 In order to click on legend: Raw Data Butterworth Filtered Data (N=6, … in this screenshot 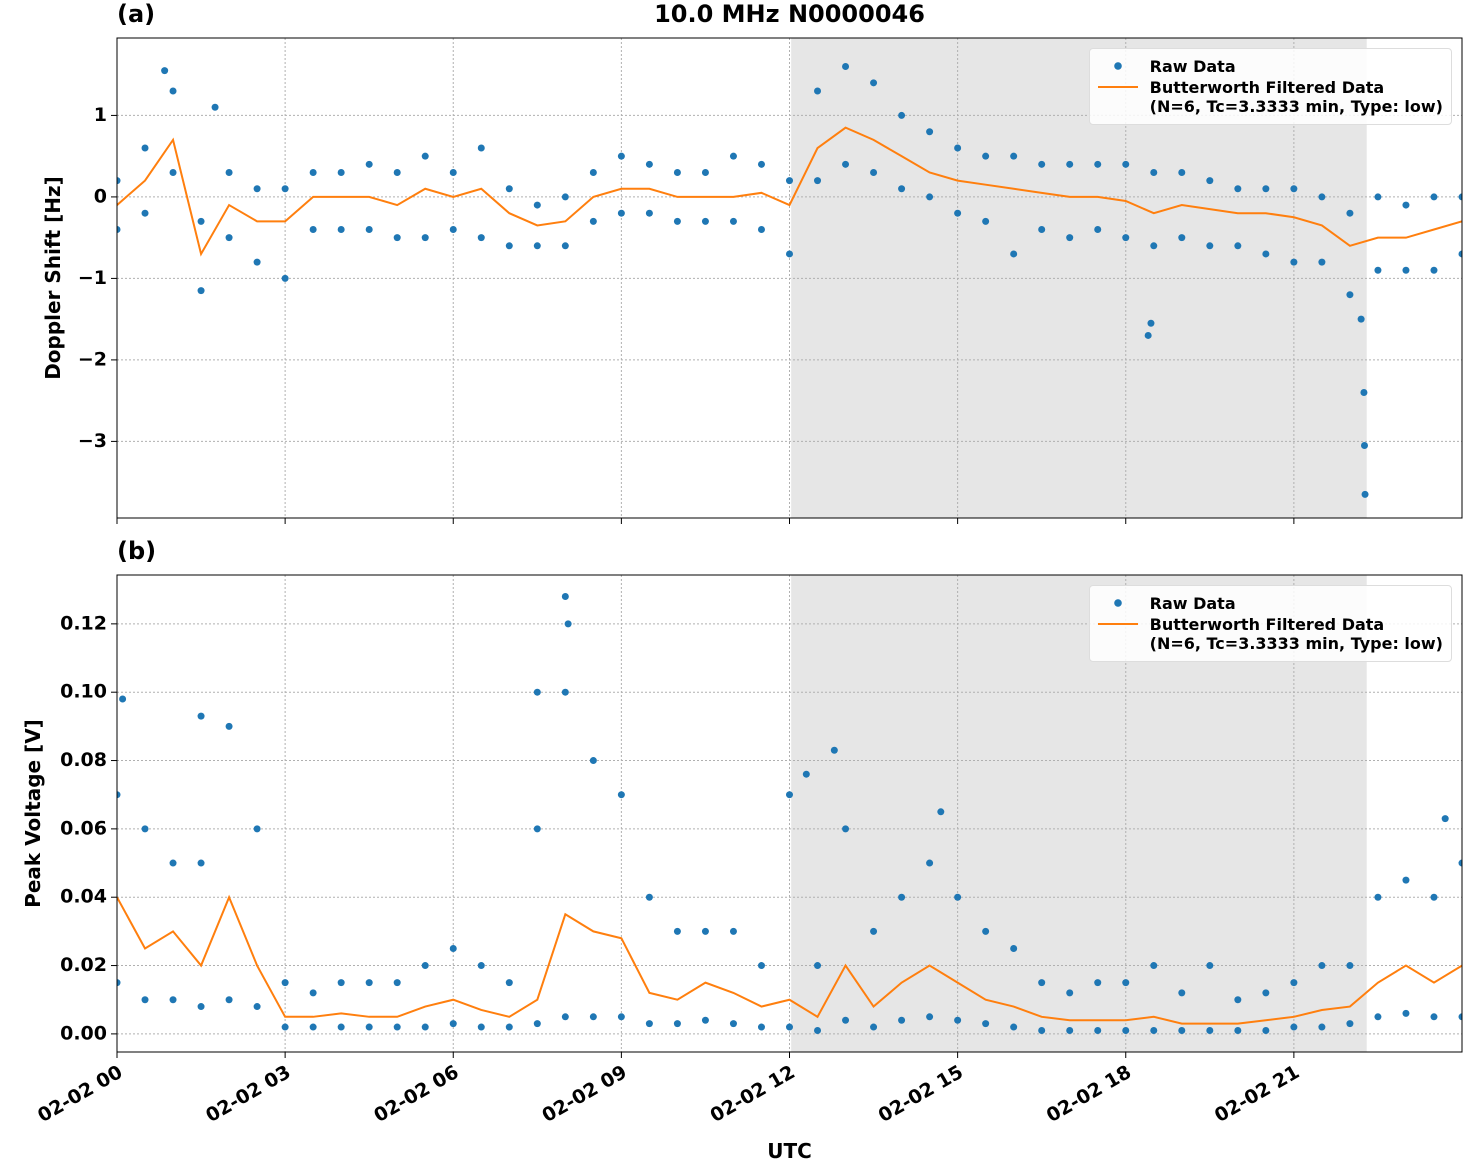, I will do `click(1270, 86)`.